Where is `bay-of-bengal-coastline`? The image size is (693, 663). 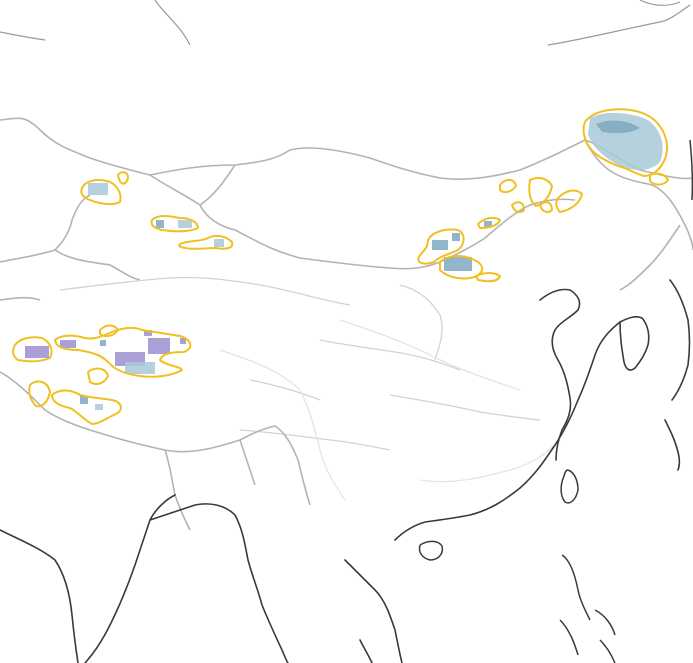
bay-of-bengal-coastline is located at coordinates (219, 583).